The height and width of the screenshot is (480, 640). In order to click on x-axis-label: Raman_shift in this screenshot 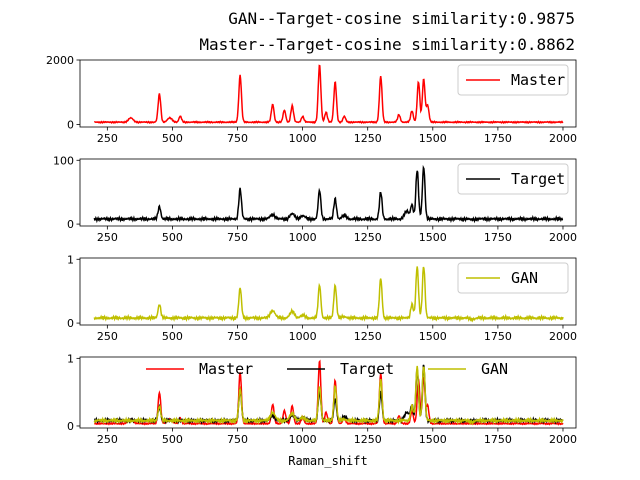, I will do `click(327, 461)`.